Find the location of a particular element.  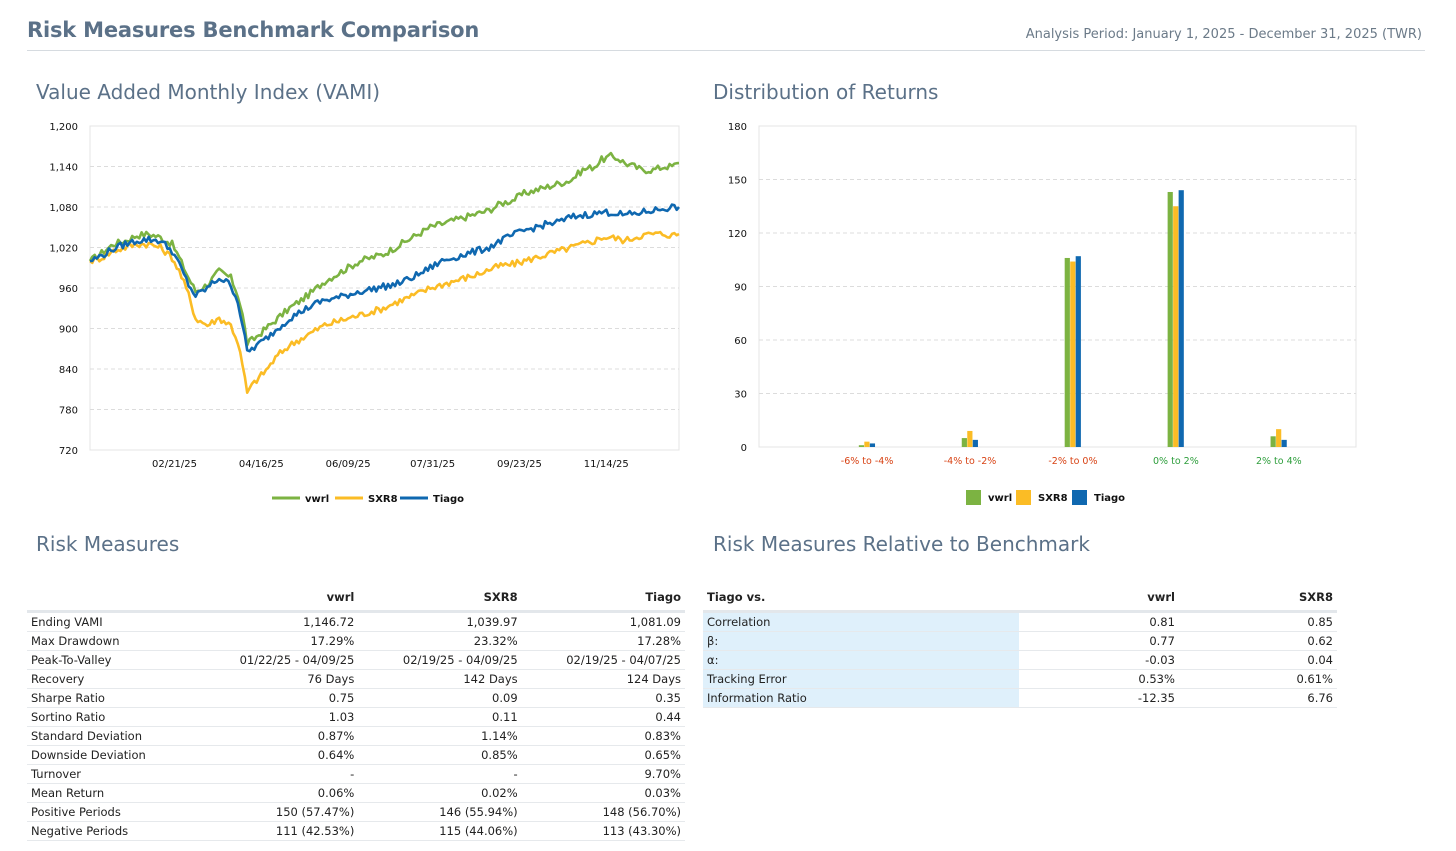

row-label: Mean Return is located at coordinates (111, 793).